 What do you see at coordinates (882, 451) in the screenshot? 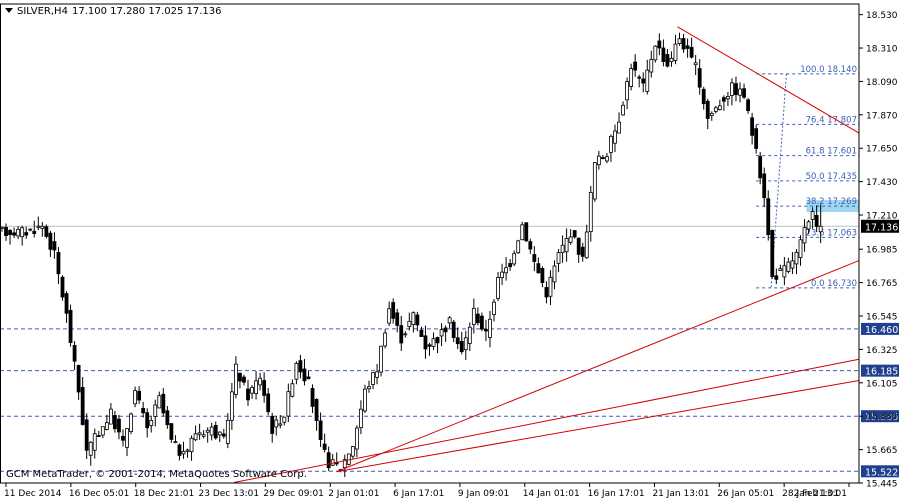
I see `y-tick-label: 15.665` at bounding box center [882, 451].